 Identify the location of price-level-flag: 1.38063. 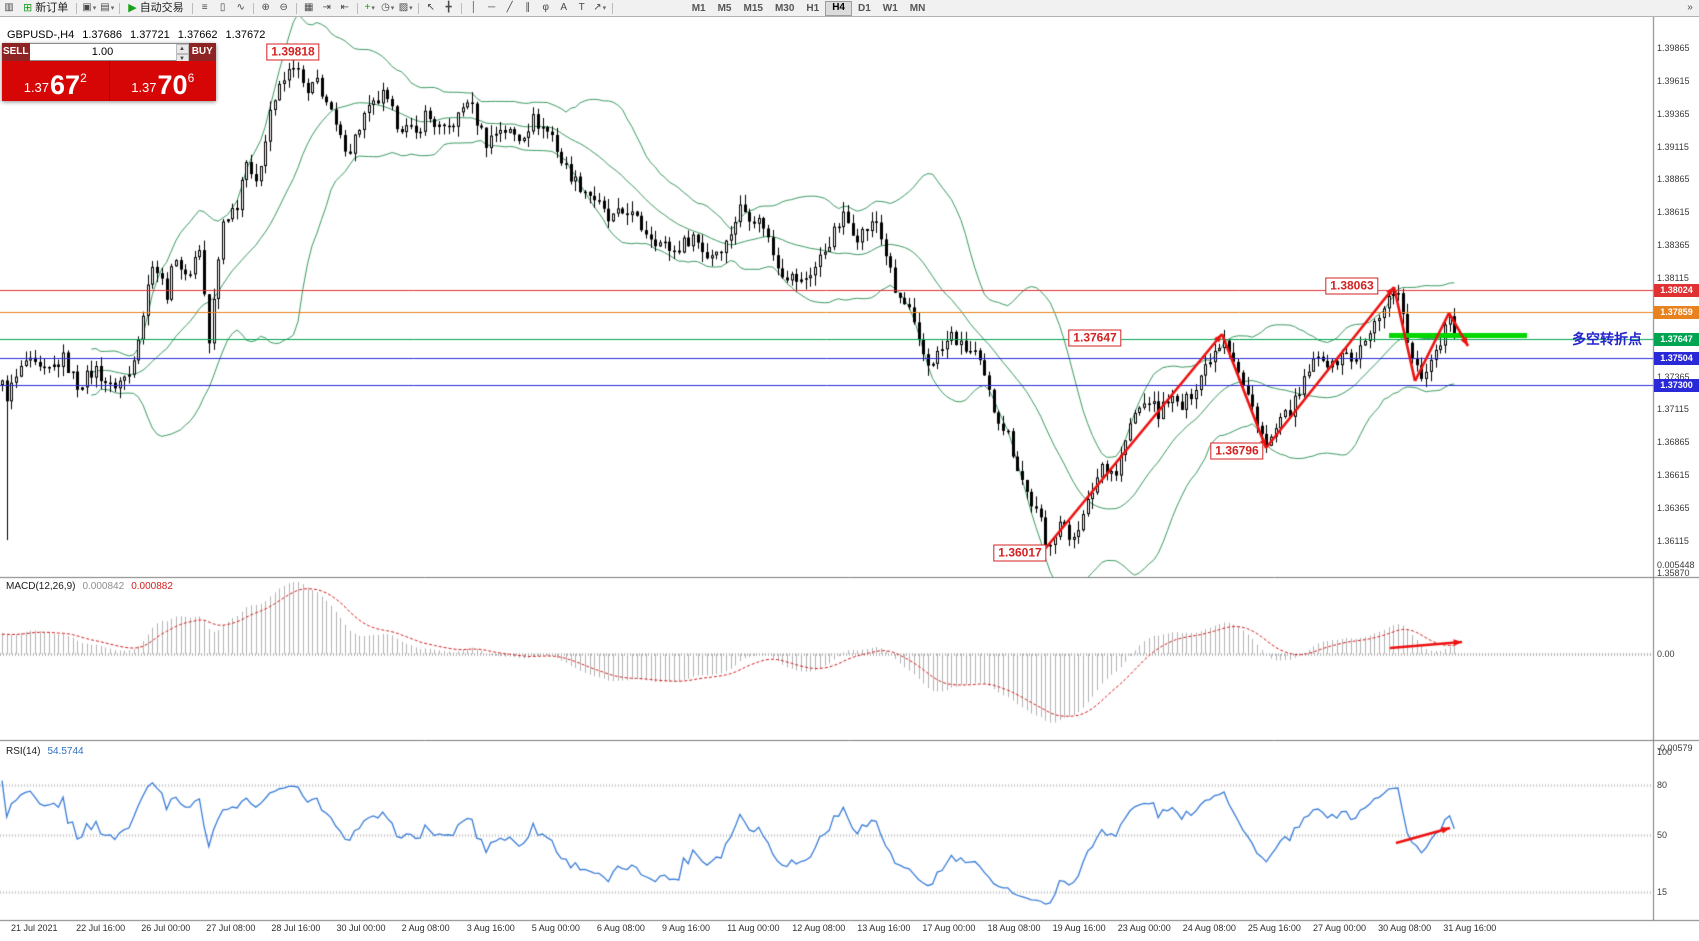
(1352, 286).